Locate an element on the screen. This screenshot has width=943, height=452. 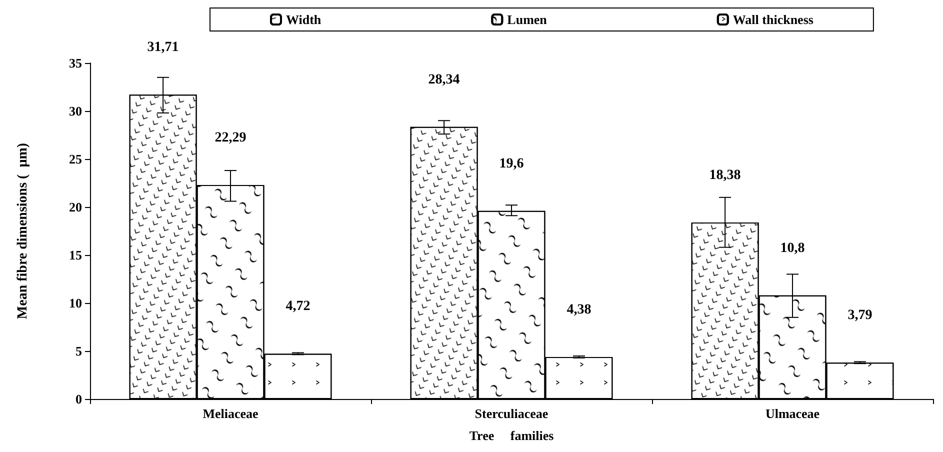
data-label: 18,38 is located at coordinates (725, 176).